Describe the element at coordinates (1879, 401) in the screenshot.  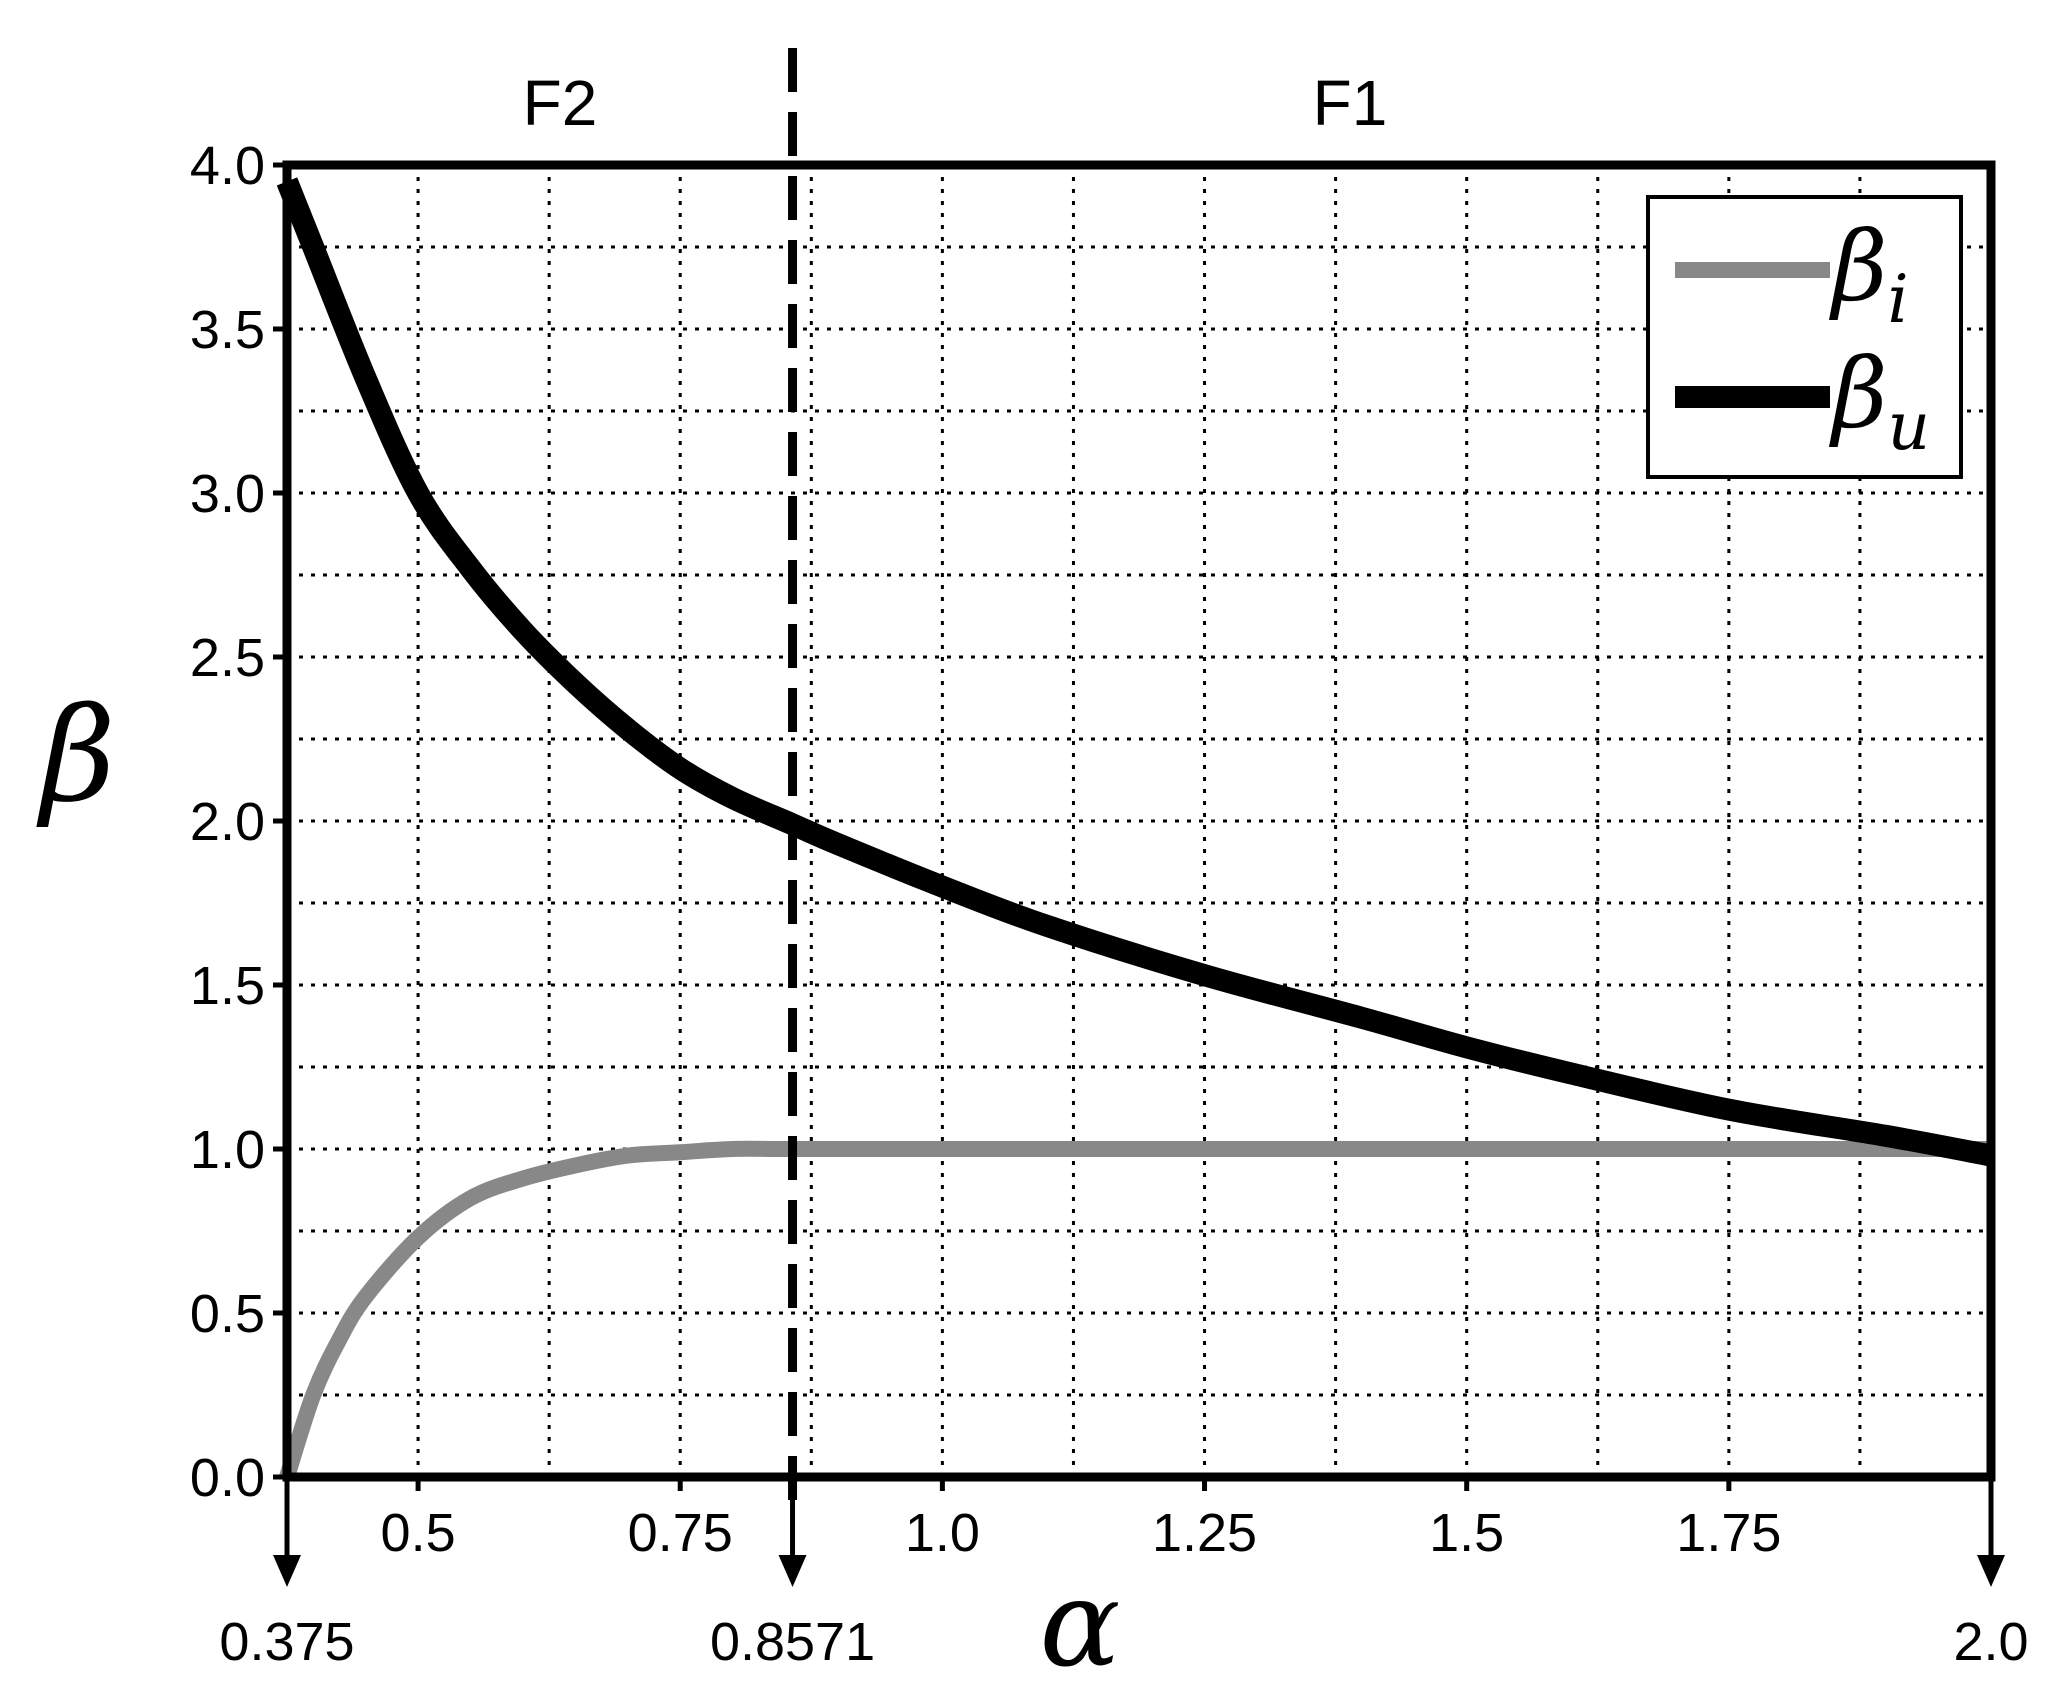
I see `legend-label-beta-u: βu` at that location.